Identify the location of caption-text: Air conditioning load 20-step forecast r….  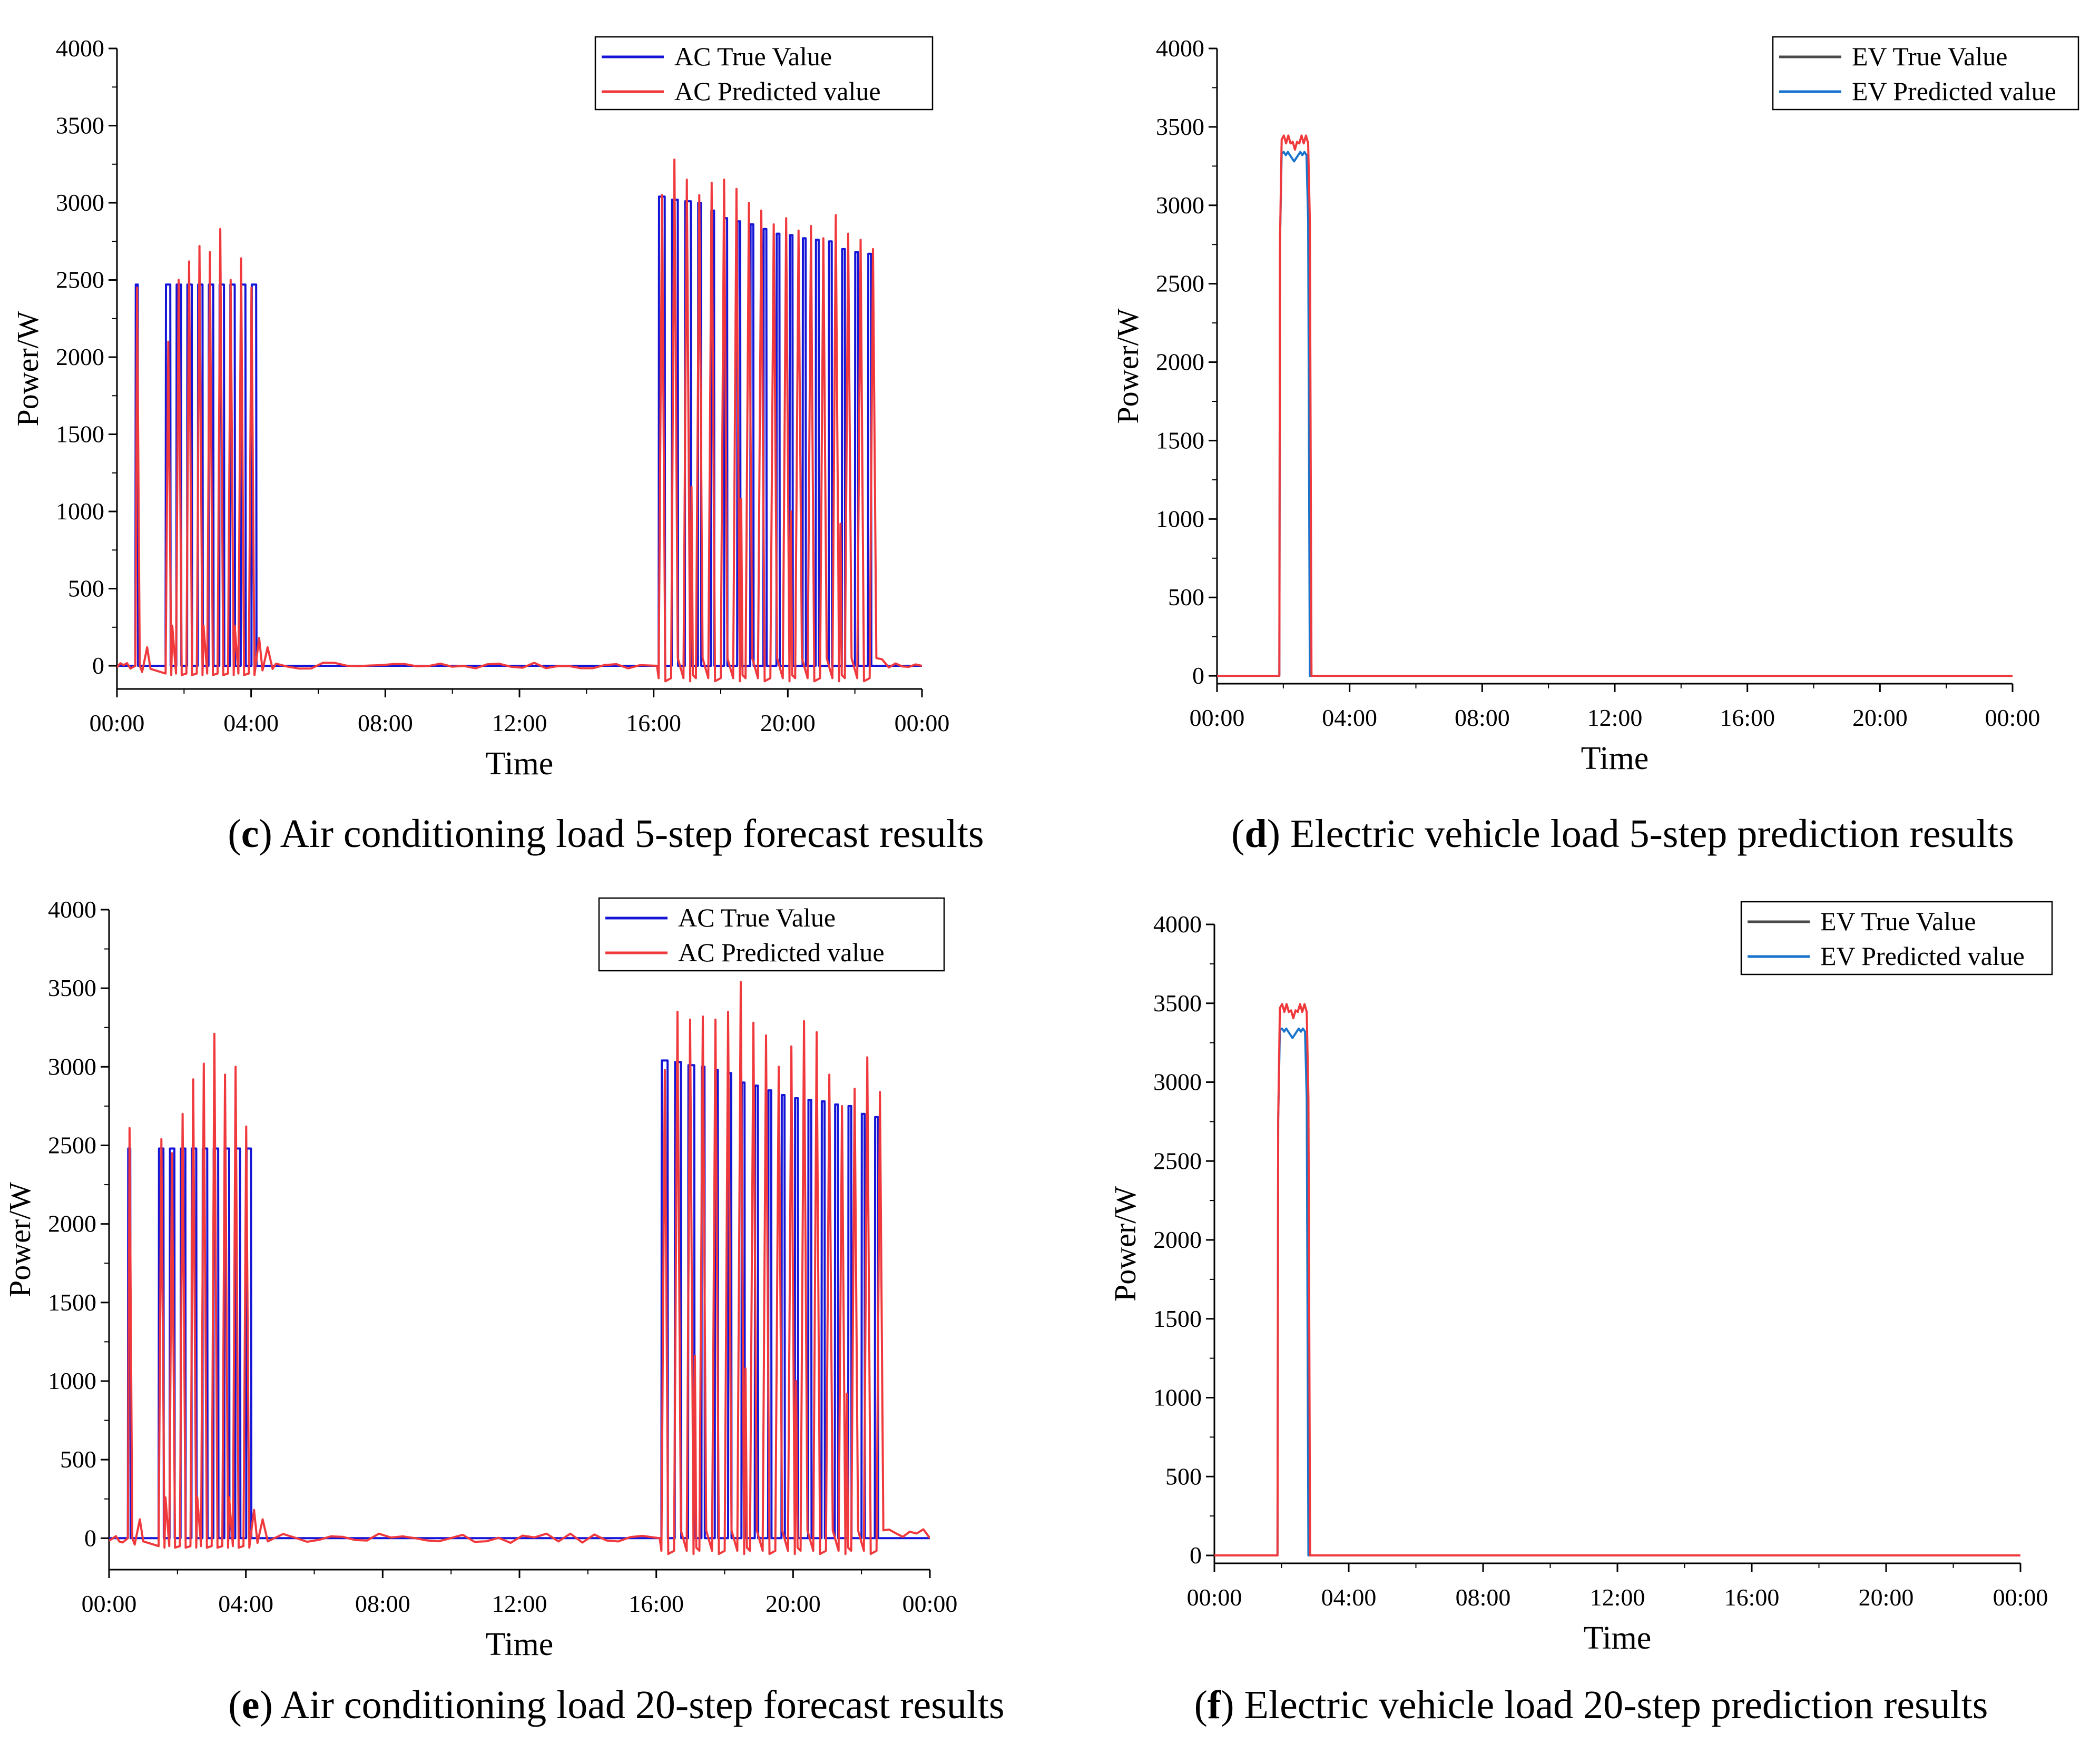
(643, 1705).